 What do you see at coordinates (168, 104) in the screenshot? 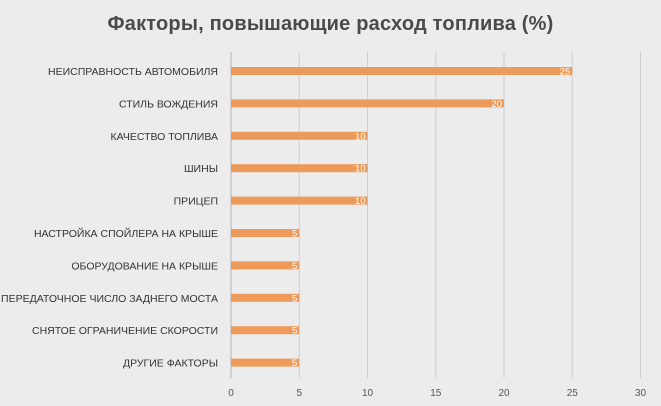
I see `category-label: СТИЛЬ ВОЖДЕНИЯ` at bounding box center [168, 104].